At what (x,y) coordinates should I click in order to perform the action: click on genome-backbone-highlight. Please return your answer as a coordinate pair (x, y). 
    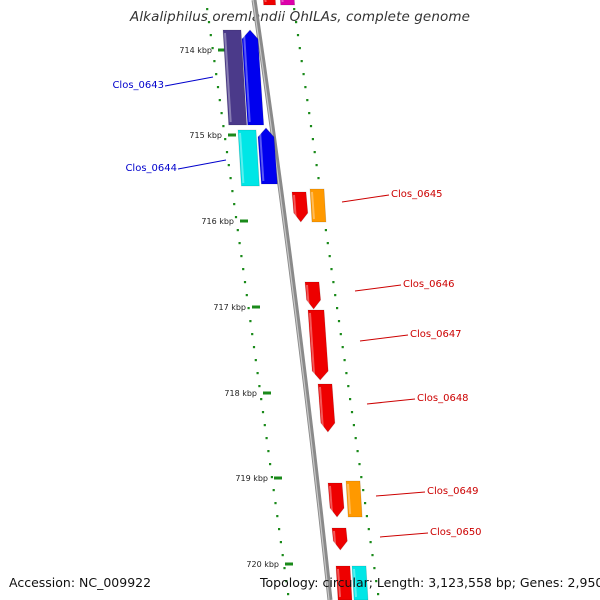
    Looking at the image, I should click on (291, 300).